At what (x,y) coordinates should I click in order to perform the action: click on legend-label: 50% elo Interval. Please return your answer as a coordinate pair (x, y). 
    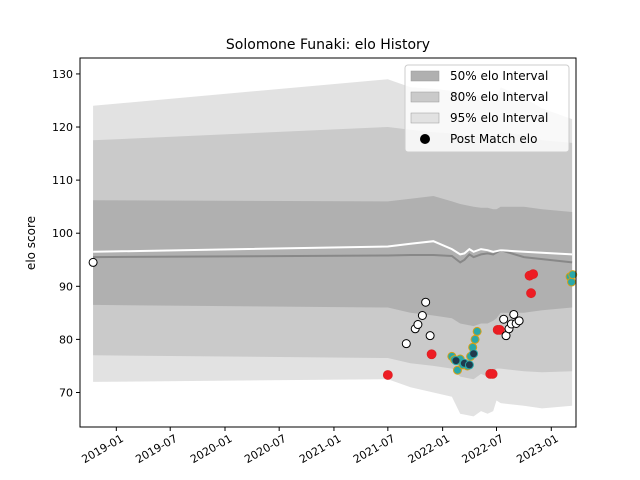
    Looking at the image, I should click on (499, 76).